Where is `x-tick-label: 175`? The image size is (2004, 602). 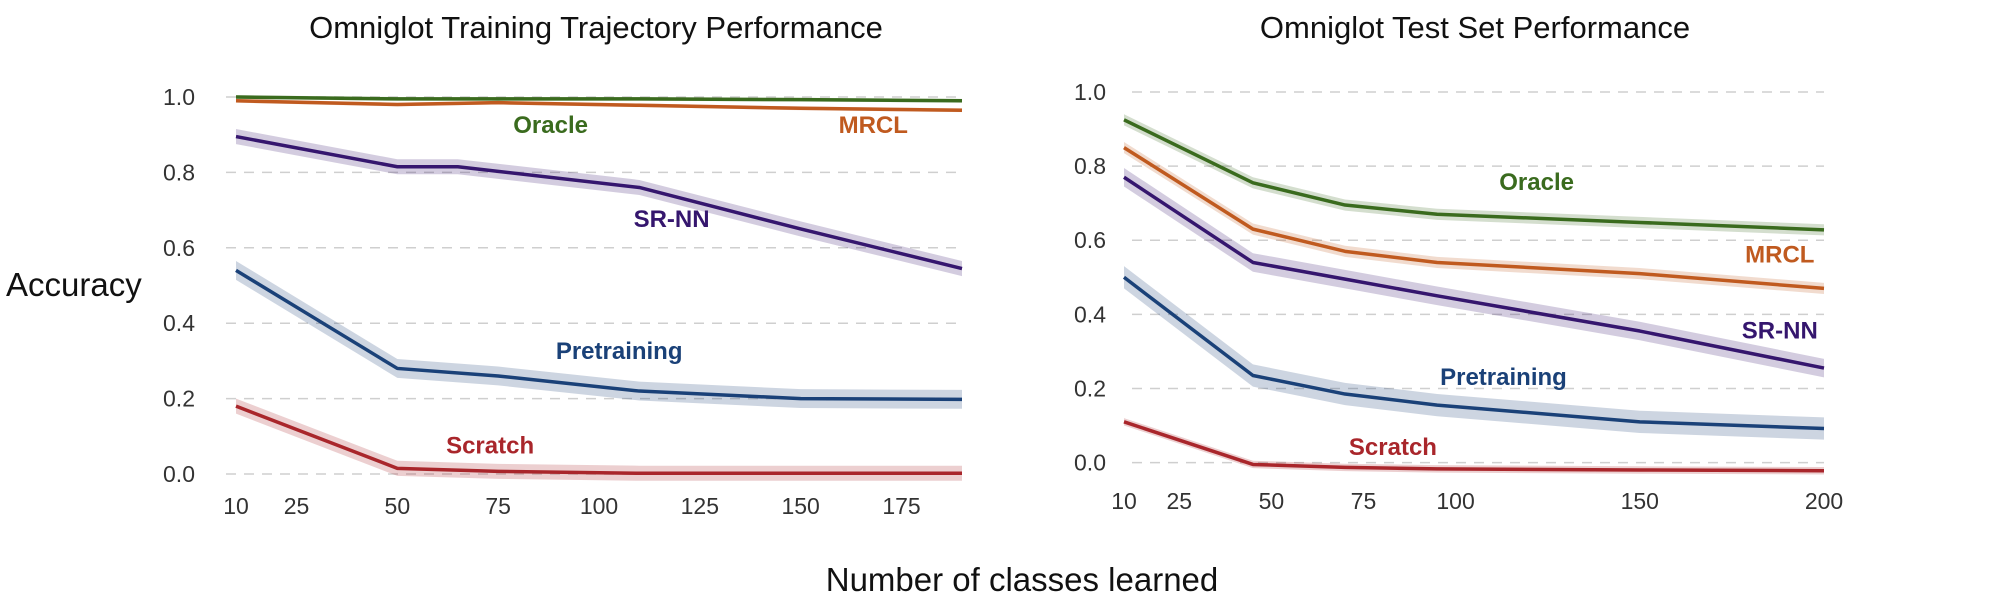 x-tick-label: 175 is located at coordinates (901, 506).